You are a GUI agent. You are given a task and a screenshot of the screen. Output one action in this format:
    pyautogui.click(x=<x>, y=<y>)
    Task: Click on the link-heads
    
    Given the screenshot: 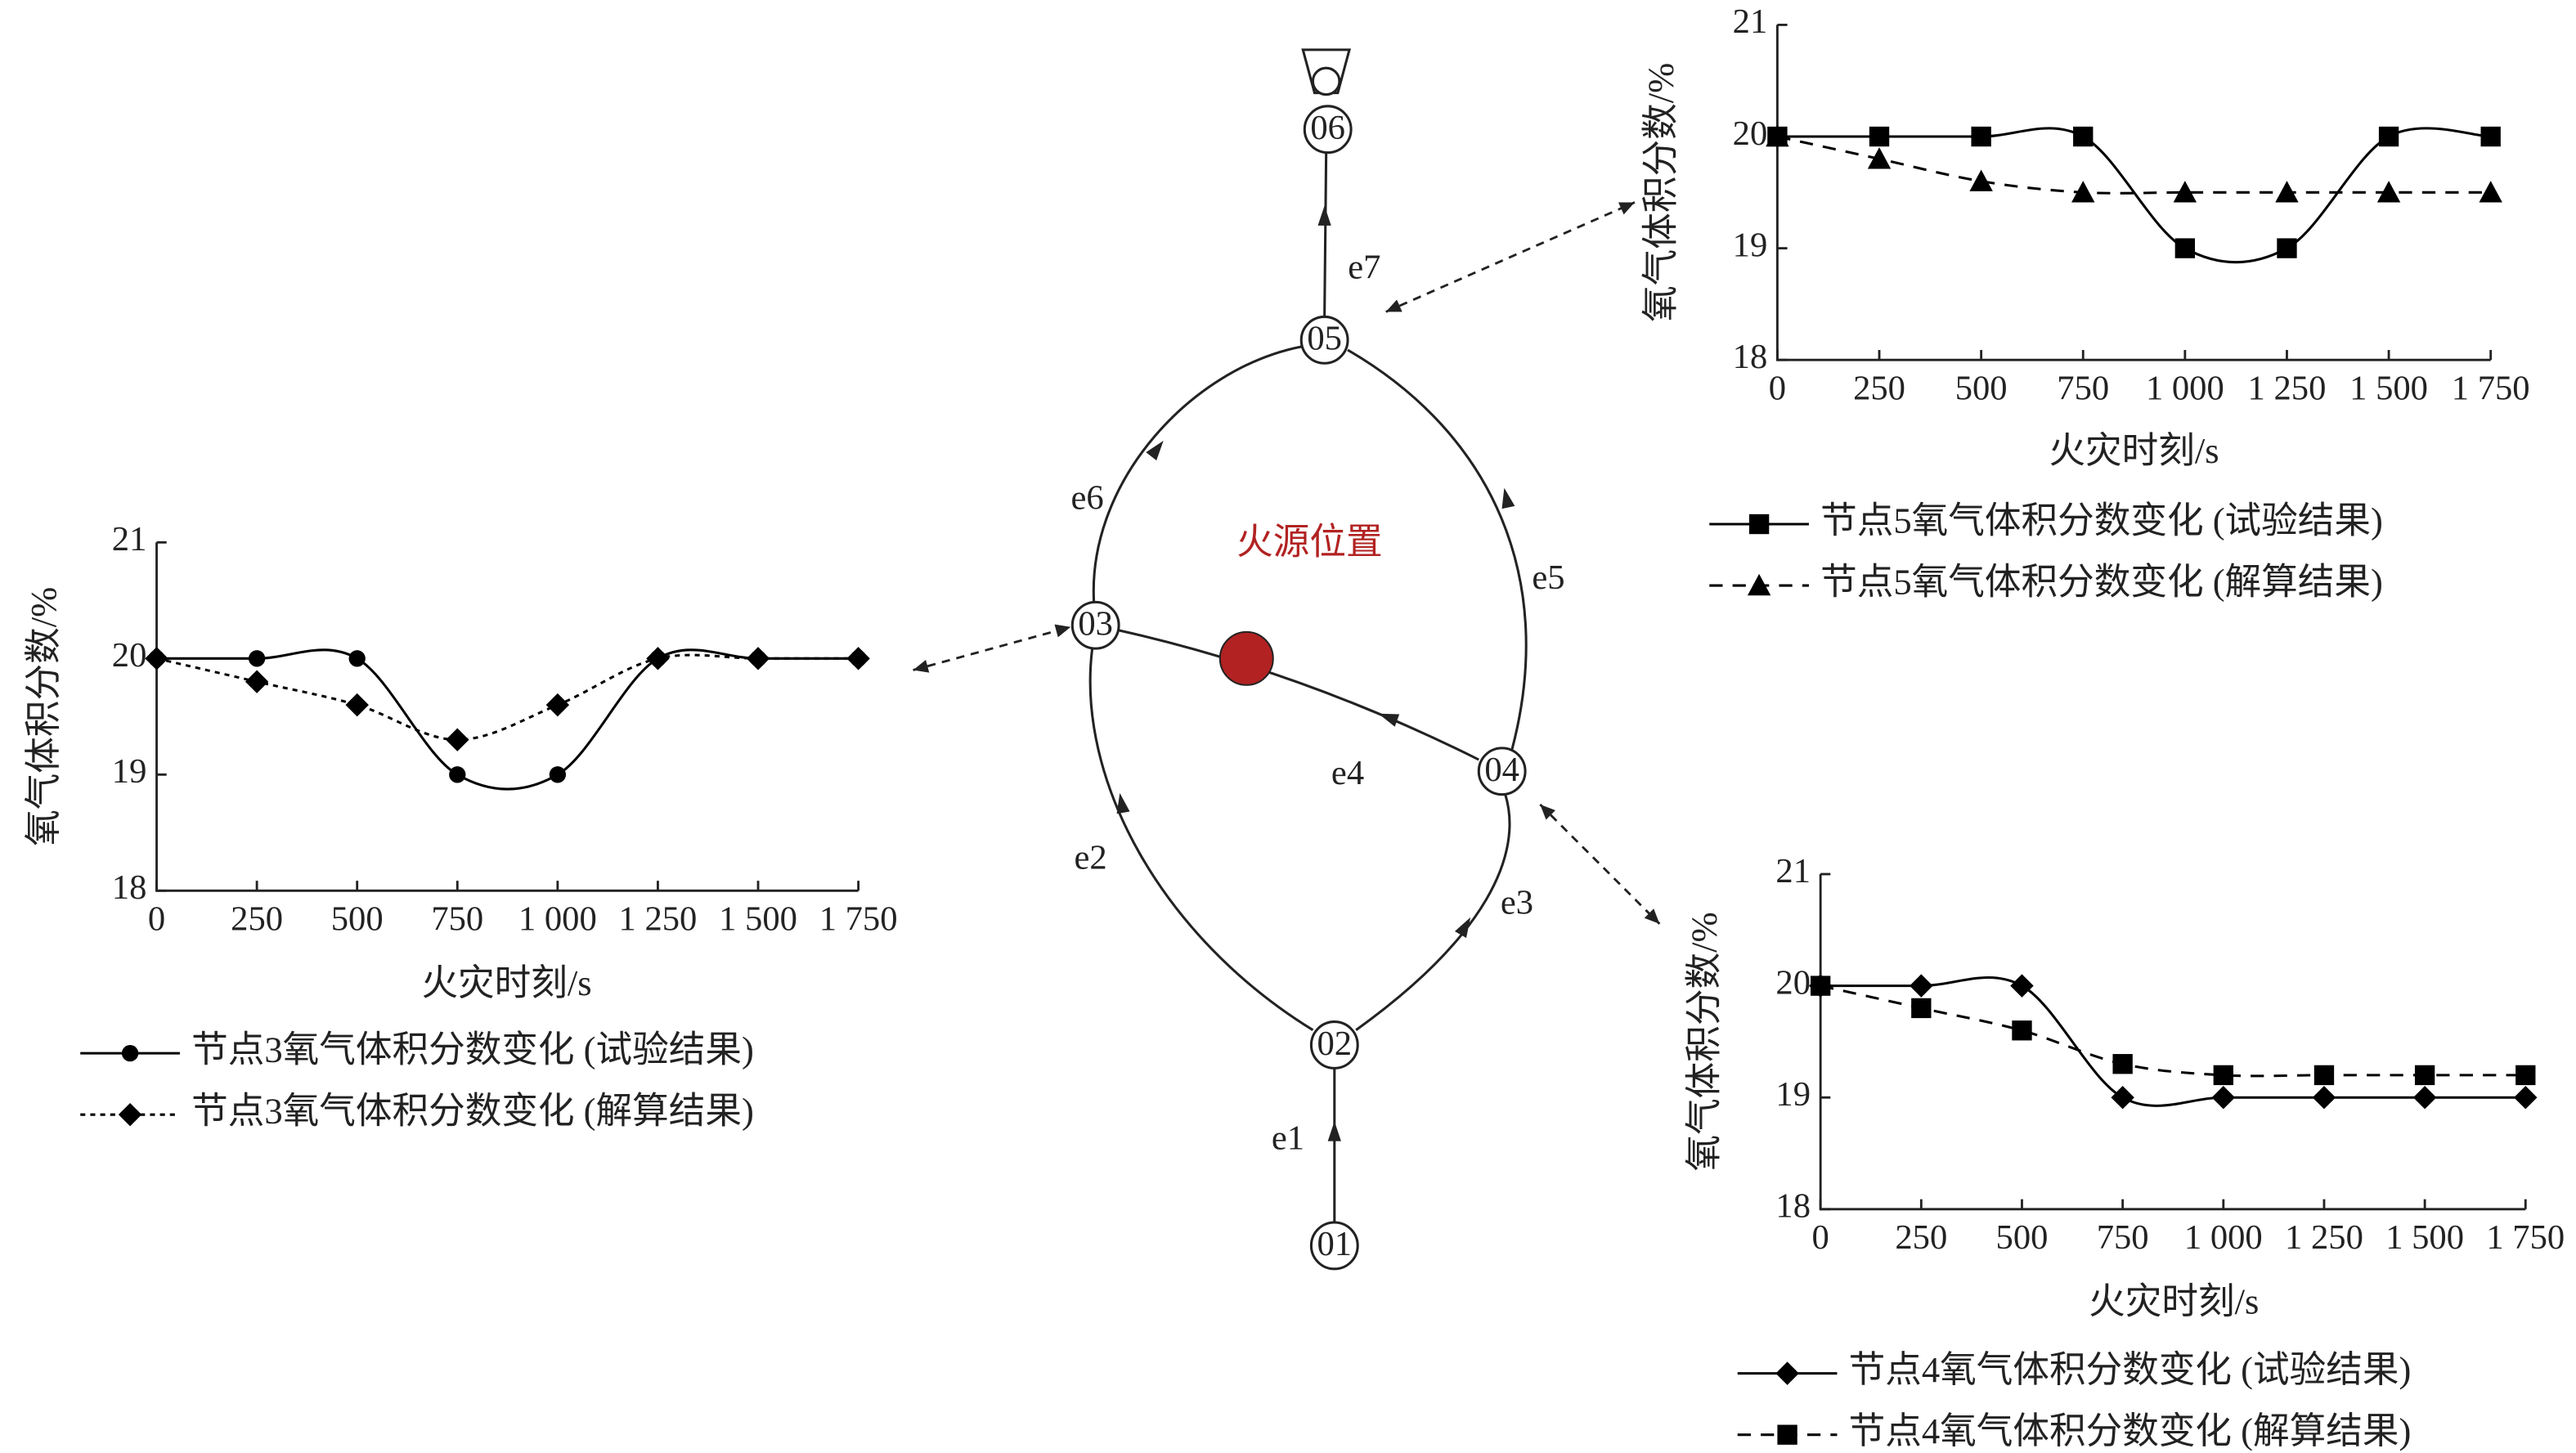 What is the action you would take?
    pyautogui.click(x=1286, y=563)
    